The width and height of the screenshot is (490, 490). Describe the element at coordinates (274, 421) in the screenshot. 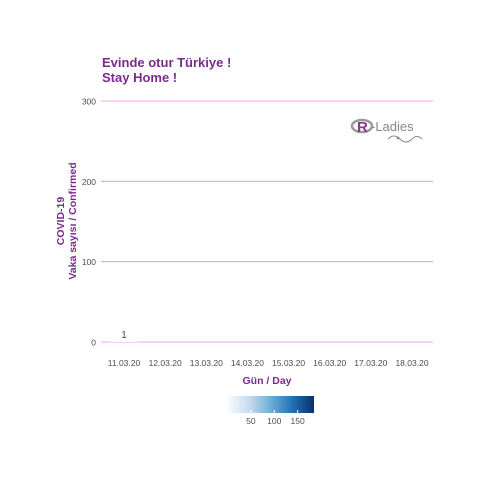

I see `colorbar-tick-label: 100` at that location.